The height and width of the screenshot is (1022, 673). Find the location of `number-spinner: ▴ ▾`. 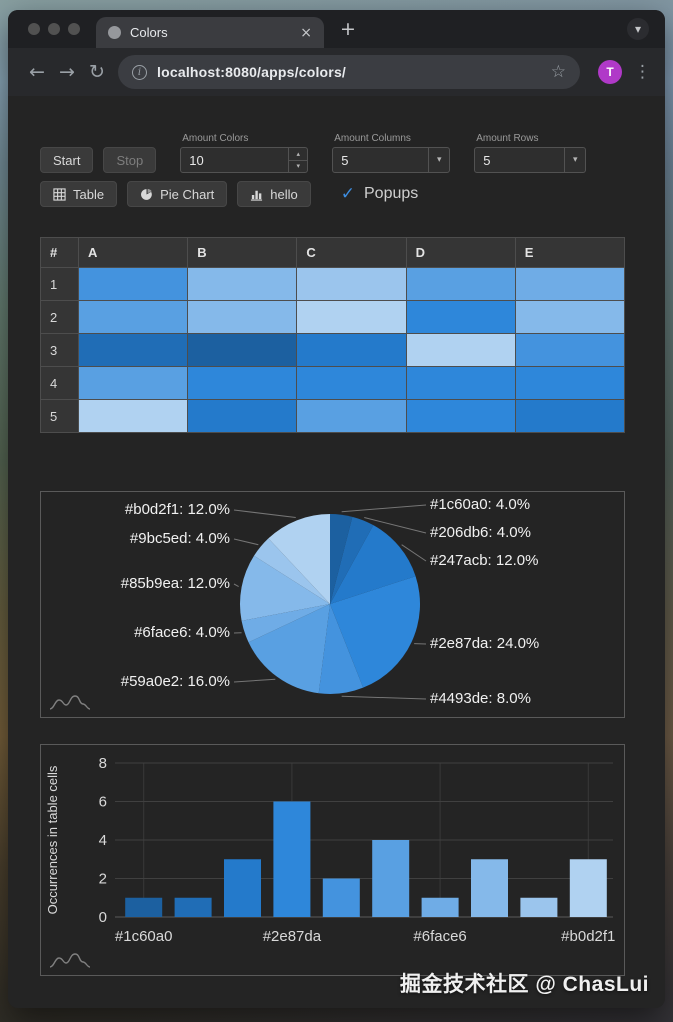

number-spinner: ▴ ▾ is located at coordinates (298, 160).